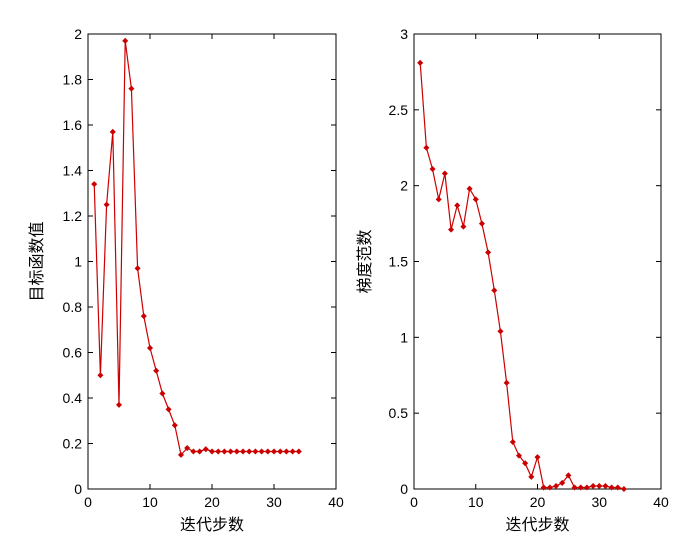 This screenshot has height=541, width=700. I want to click on y-tick-label: 1.6, so click(73, 125).